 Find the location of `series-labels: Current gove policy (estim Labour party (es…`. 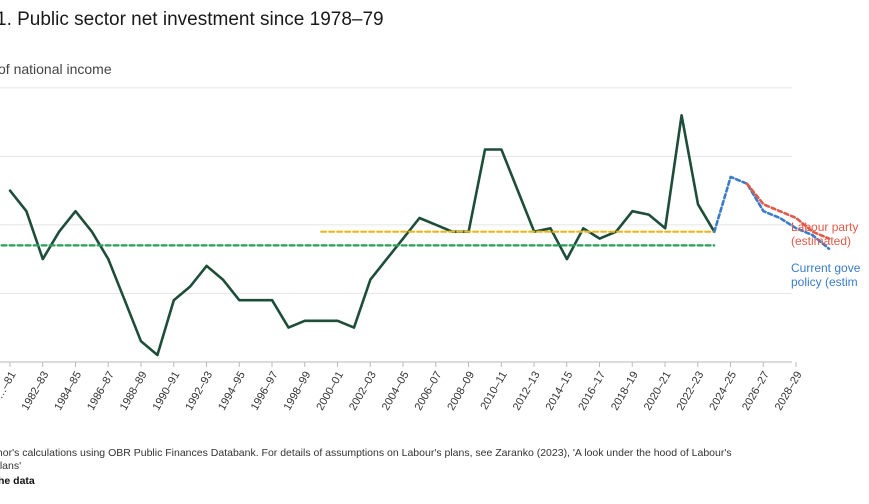

series-labels: Current gove policy (estim Labour party (es… is located at coordinates (826, 254).